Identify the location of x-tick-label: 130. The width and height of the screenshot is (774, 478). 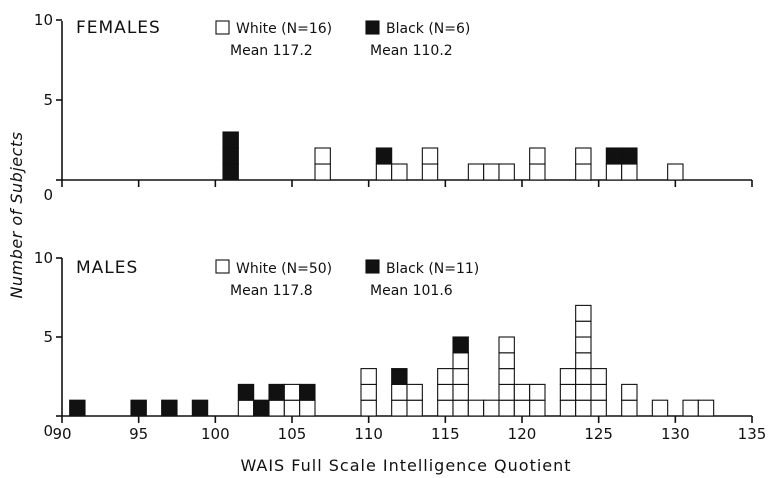
(675, 434).